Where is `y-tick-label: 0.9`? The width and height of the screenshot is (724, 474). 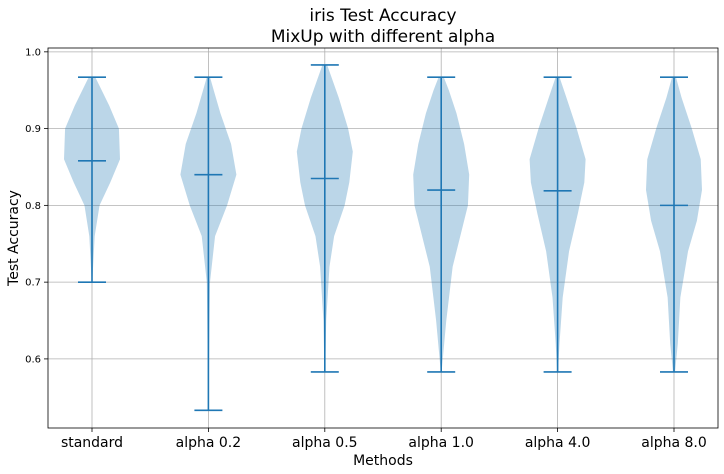
y-tick-label: 0.9 is located at coordinates (33, 129).